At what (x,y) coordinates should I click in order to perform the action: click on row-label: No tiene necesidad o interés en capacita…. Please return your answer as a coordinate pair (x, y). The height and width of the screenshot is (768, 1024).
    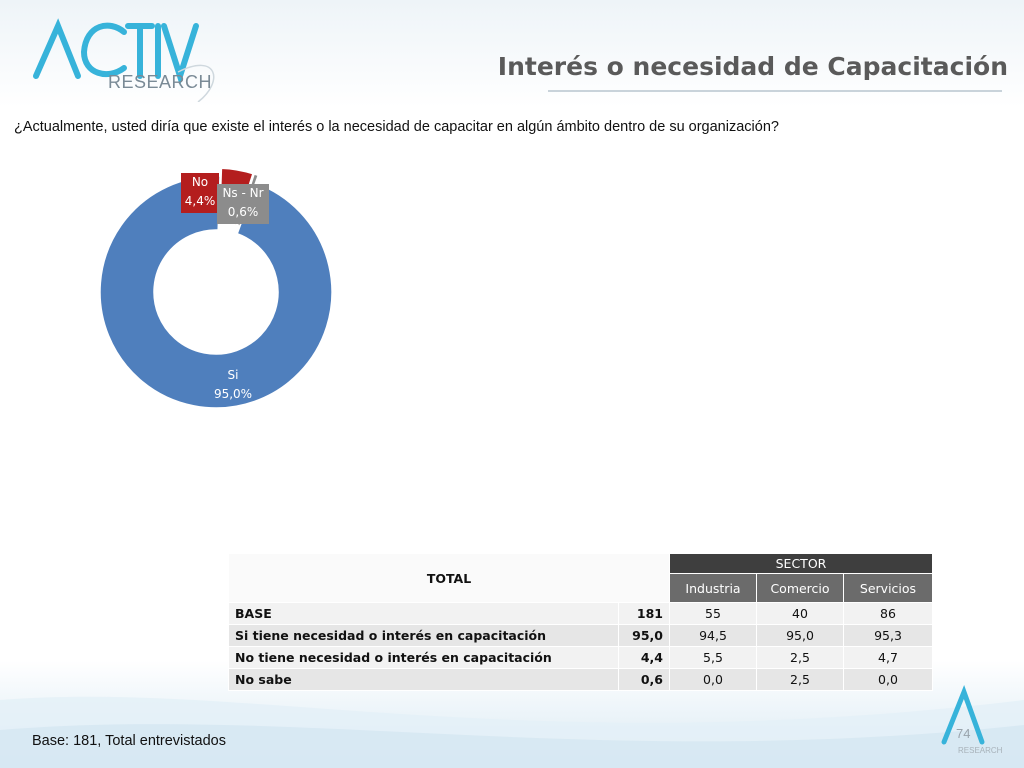
    Looking at the image, I should click on (423, 657).